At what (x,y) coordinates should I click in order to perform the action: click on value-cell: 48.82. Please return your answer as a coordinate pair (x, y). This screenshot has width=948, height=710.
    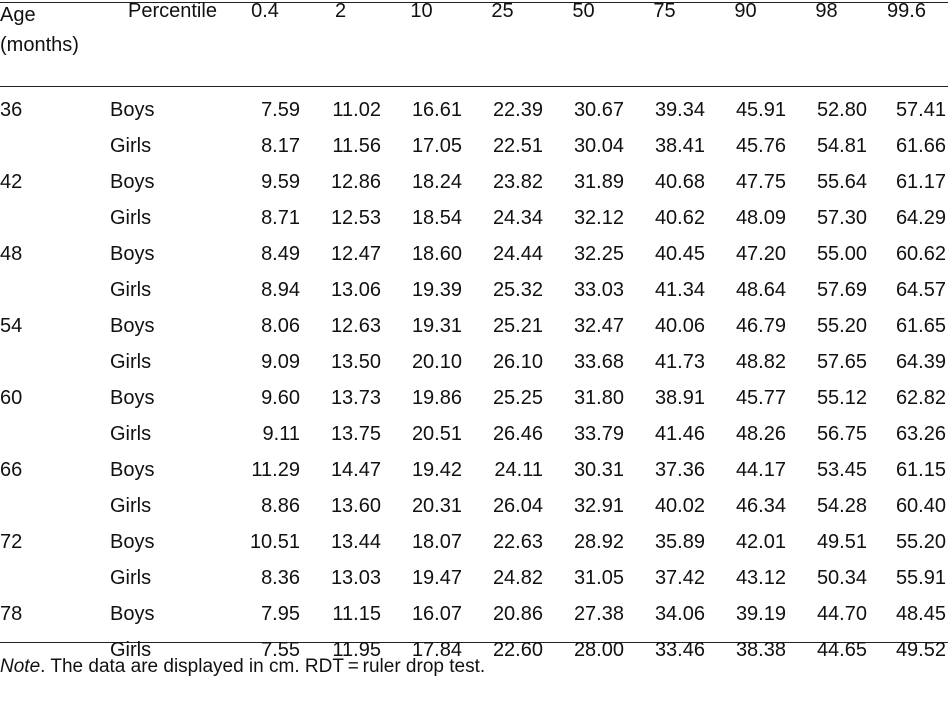
    Looking at the image, I should click on (760, 362).